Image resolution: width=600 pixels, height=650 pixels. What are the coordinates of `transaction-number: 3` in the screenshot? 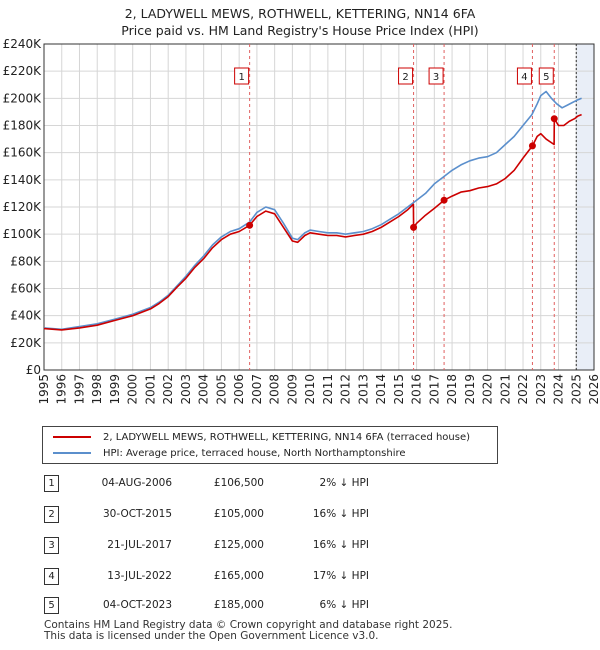 It's located at (51, 545).